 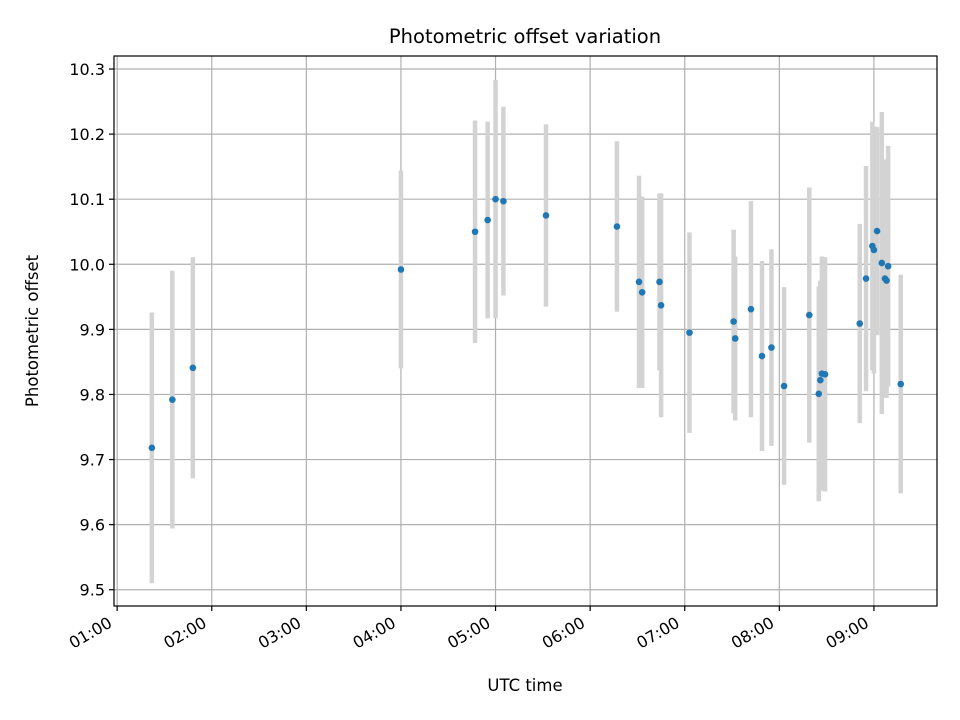 What do you see at coordinates (525, 36) in the screenshot?
I see `chart-title: Photometric offset variation` at bounding box center [525, 36].